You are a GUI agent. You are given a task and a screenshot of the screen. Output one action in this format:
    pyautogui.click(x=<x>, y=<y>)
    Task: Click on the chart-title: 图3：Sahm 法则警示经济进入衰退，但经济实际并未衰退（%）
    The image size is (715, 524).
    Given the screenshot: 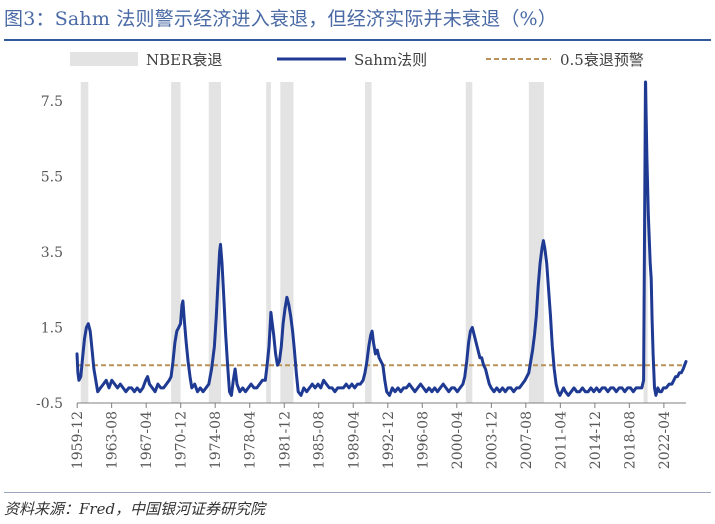 What is the action you would take?
    pyautogui.click(x=280, y=19)
    